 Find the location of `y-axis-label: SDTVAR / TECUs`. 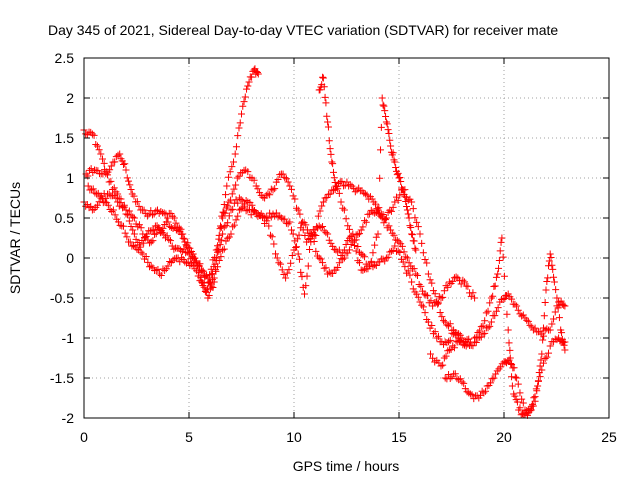

y-axis-label: SDTVAR / TECUs is located at coordinates (15, 238).